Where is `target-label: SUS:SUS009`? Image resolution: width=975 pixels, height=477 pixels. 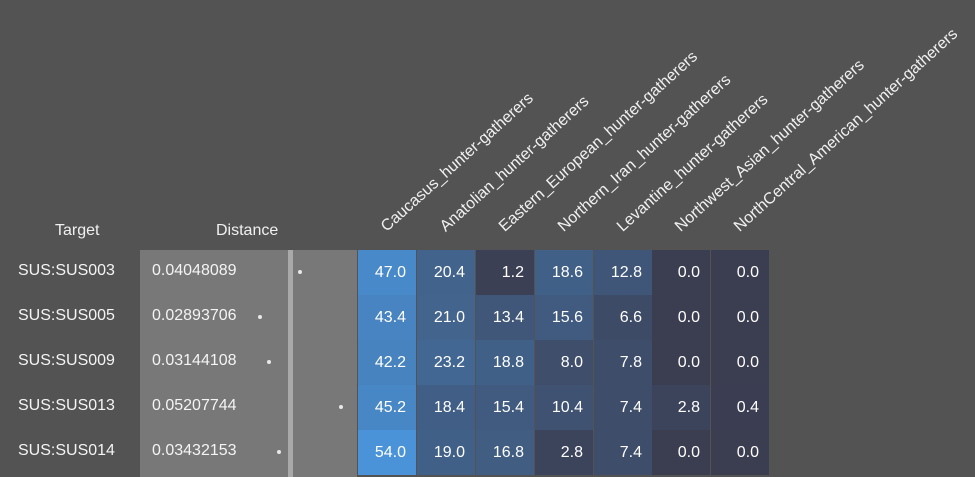
target-label: SUS:SUS009 is located at coordinates (66, 360).